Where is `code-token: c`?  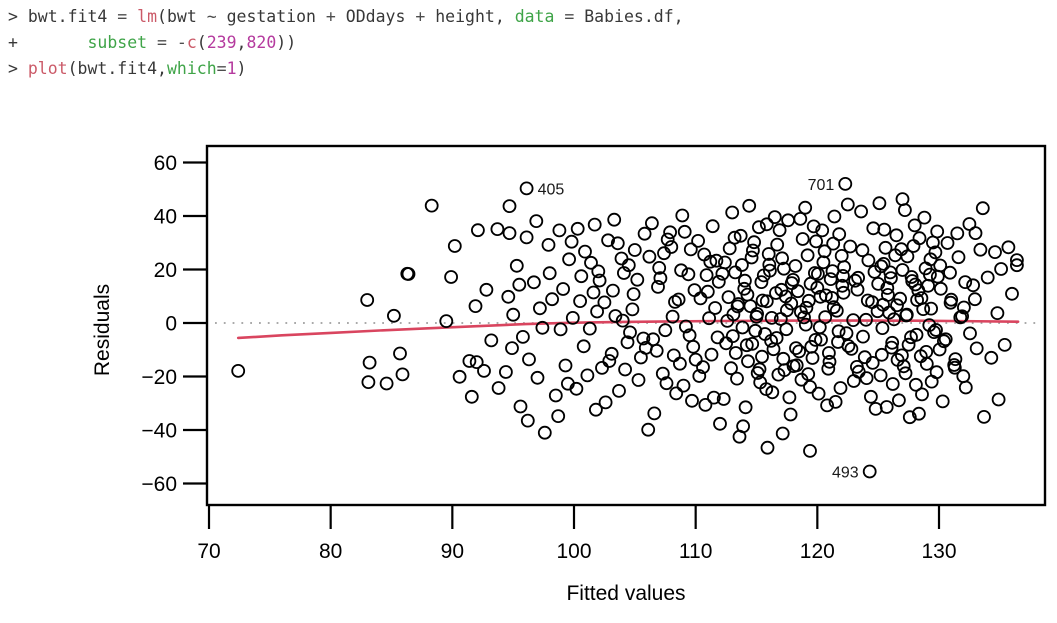
code-token: c is located at coordinates (191, 42).